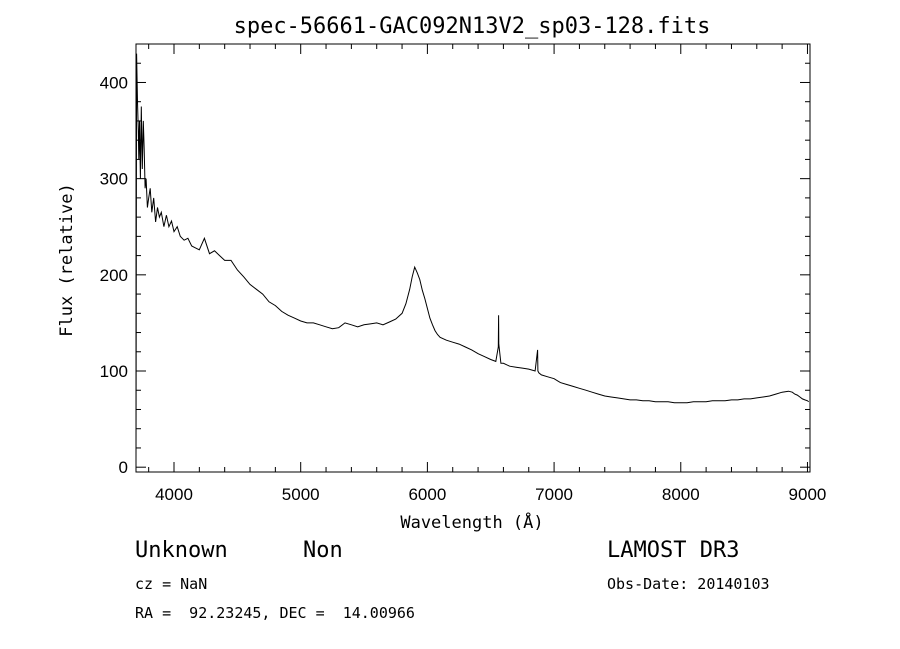 The width and height of the screenshot is (900, 649). I want to click on chart-title: spec-56661-GAC092N13V2_sp03-128.fits, so click(472, 26).